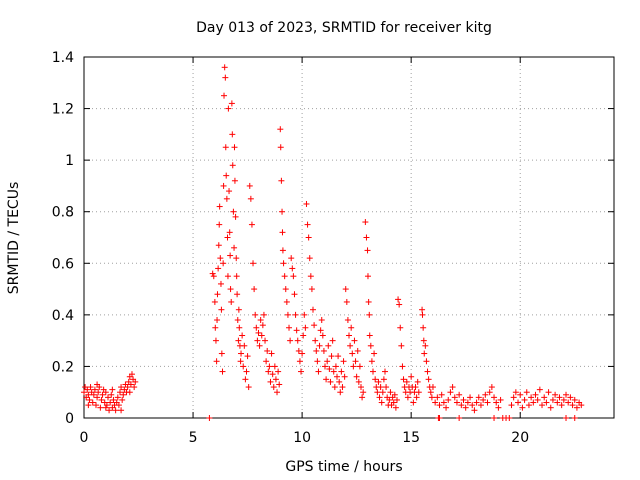 This screenshot has width=640, height=480. I want to click on y-axis-label: SRMTID / TECUs, so click(14, 238).